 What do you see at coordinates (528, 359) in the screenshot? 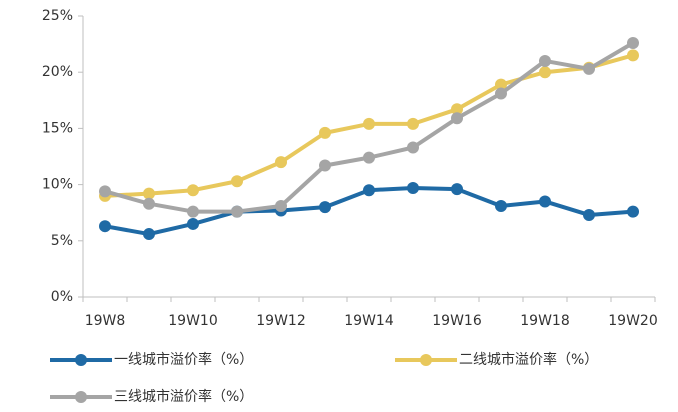
I see `legend-label: 二线城市溢价率（%）` at bounding box center [528, 359].